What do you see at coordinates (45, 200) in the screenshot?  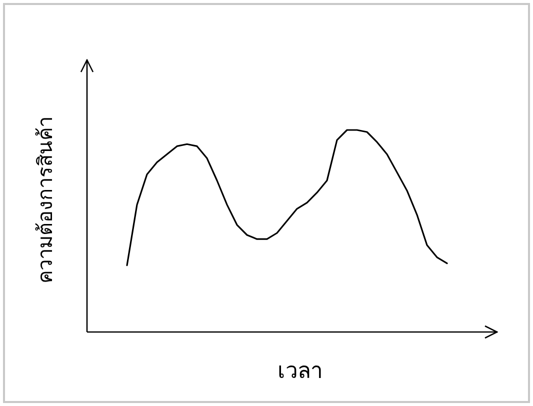 I see `y-axis-title: ความต้องการสินค้า` at bounding box center [45, 200].